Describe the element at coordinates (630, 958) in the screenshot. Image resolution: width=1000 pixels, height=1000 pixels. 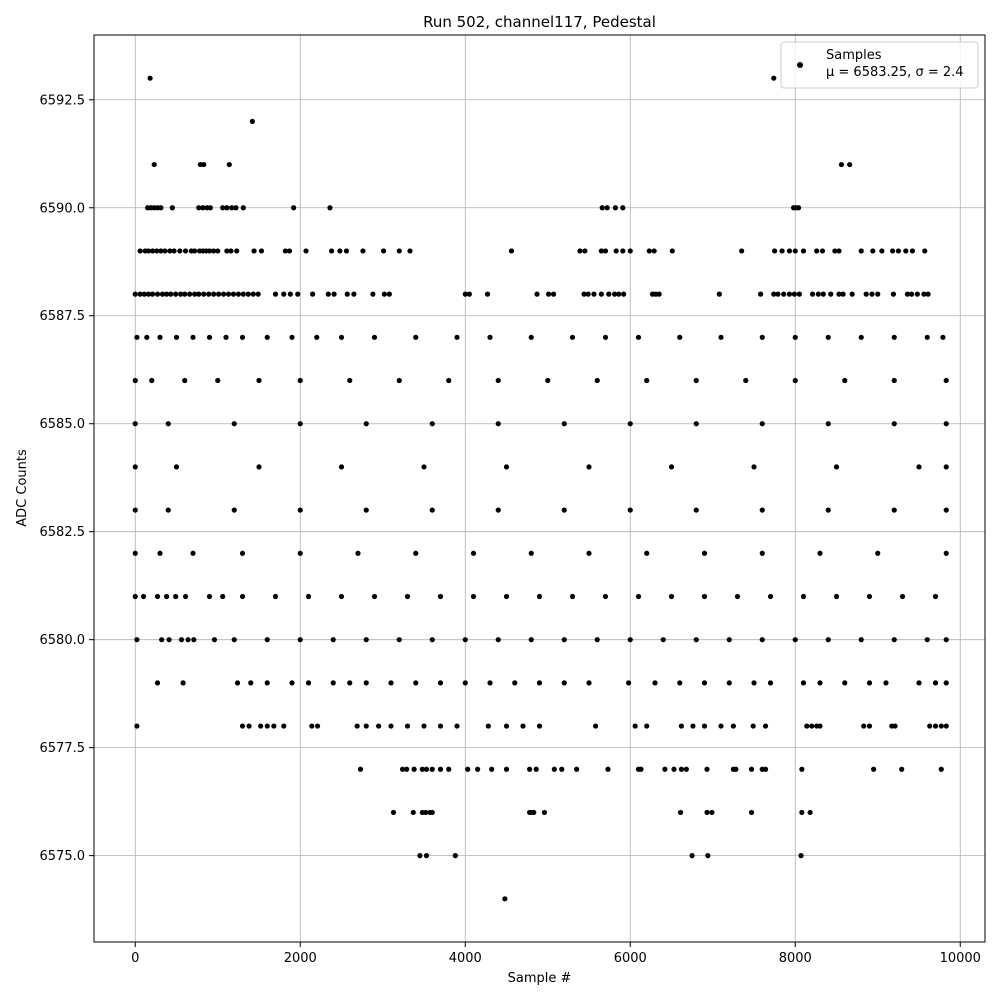
I see `x-tick-label: 6000` at that location.